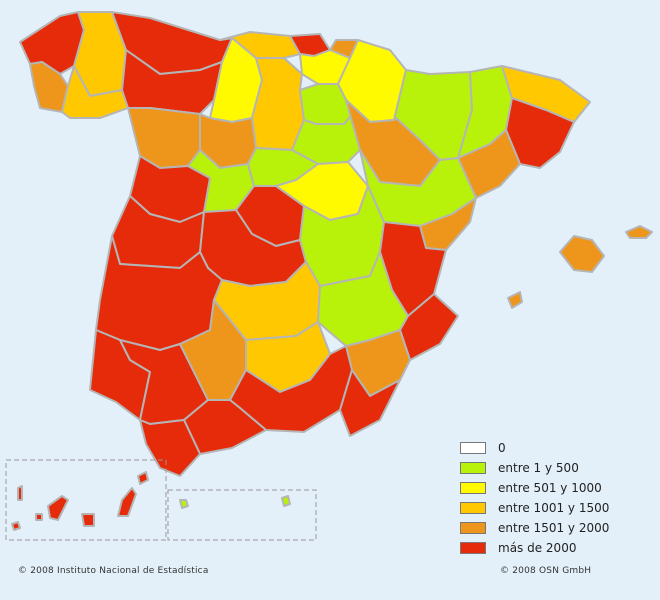 Image resolution: width=660 pixels, height=600 pixels. Describe the element at coordinates (58, 508) in the screenshot. I see `island-tenerife` at that location.